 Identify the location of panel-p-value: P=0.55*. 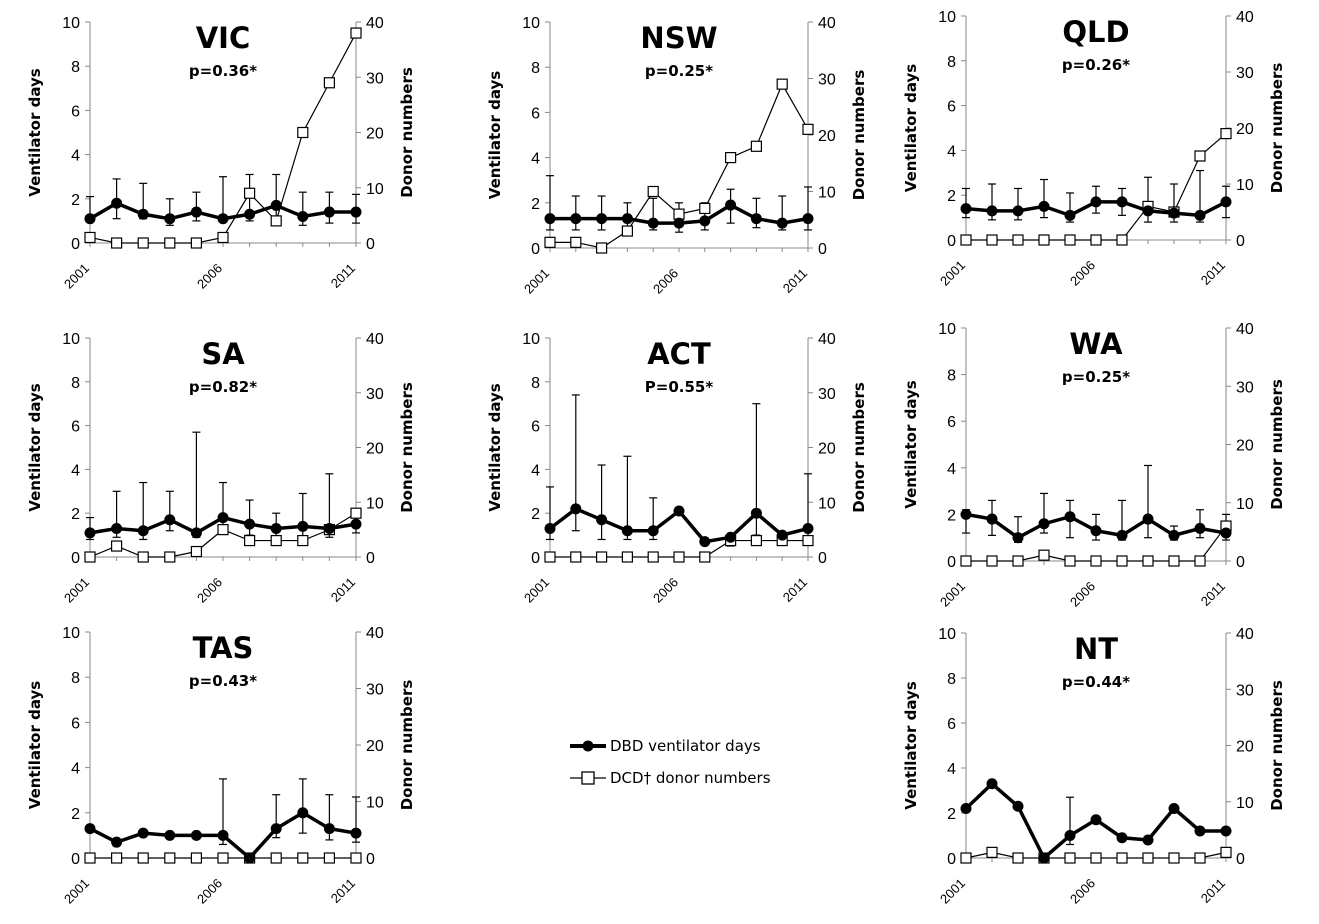
(679, 387).